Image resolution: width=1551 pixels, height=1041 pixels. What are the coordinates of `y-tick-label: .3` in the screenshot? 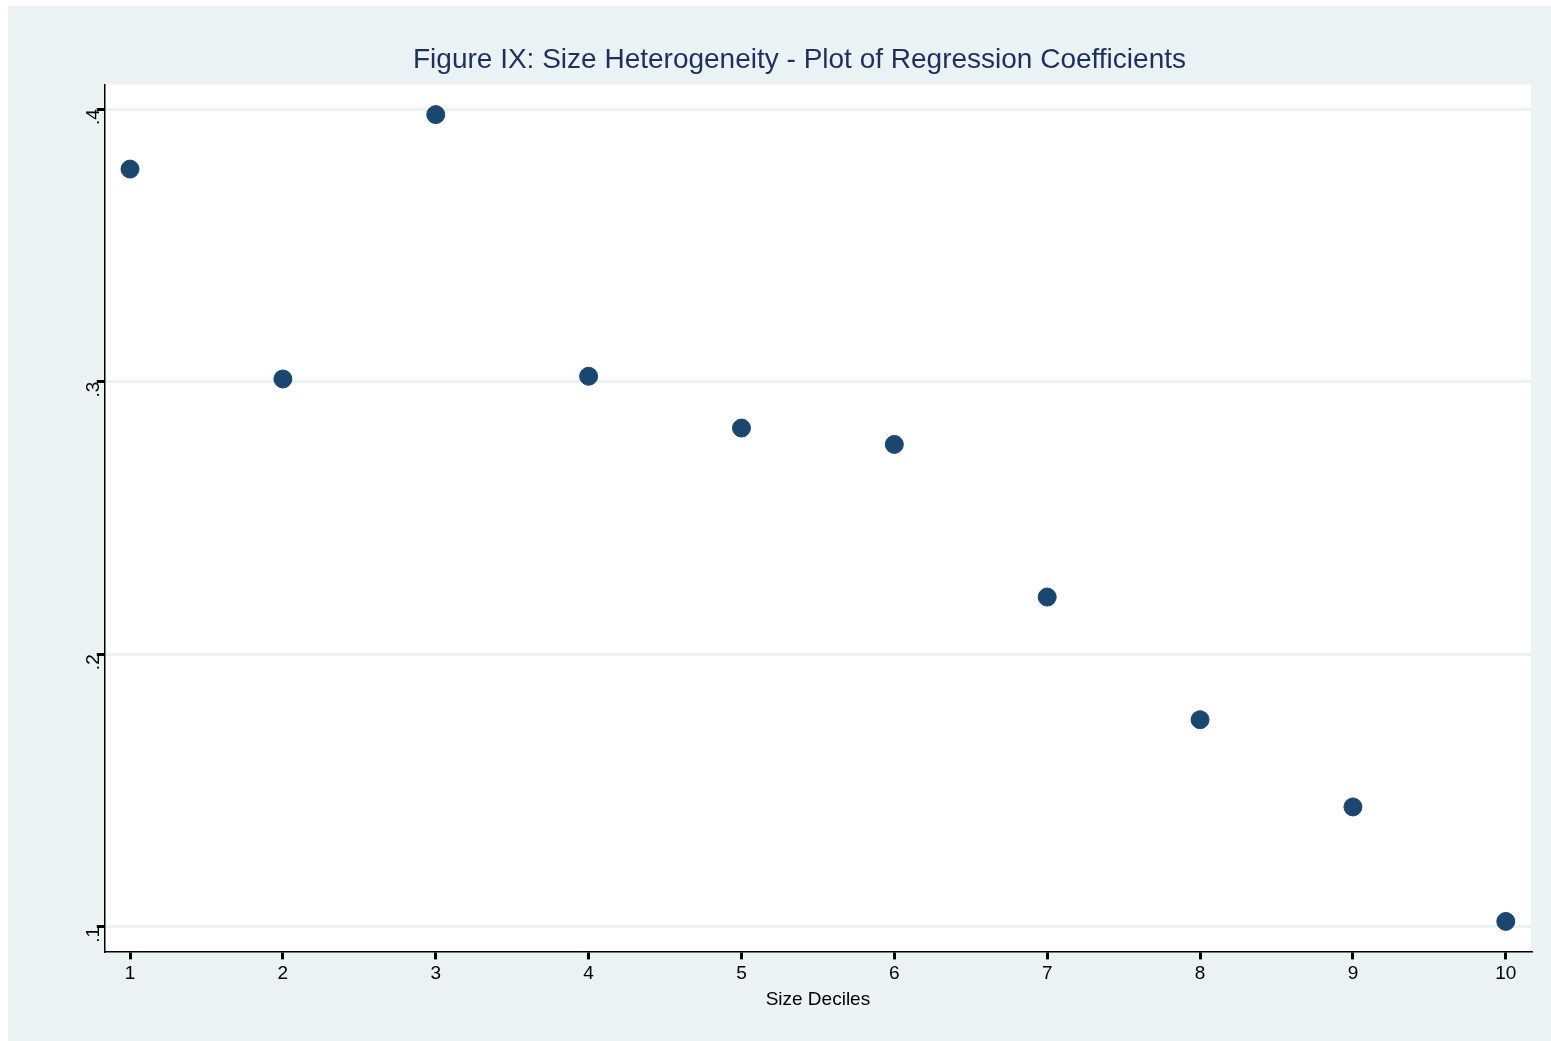 It's located at (93, 389).